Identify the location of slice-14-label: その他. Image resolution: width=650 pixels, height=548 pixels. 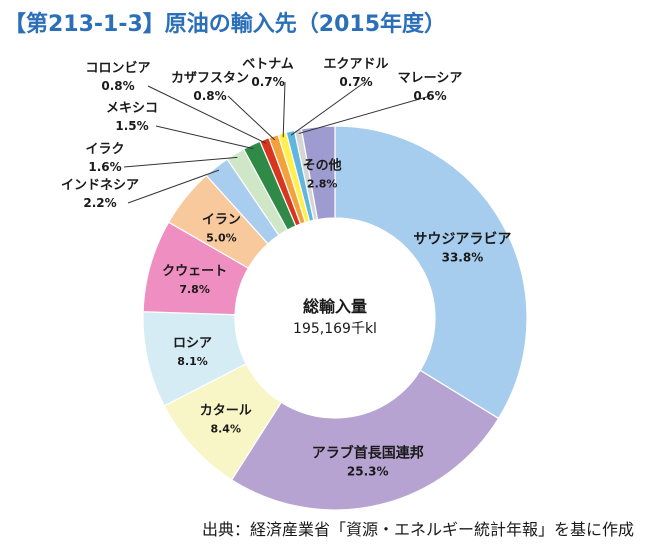
(322, 166).